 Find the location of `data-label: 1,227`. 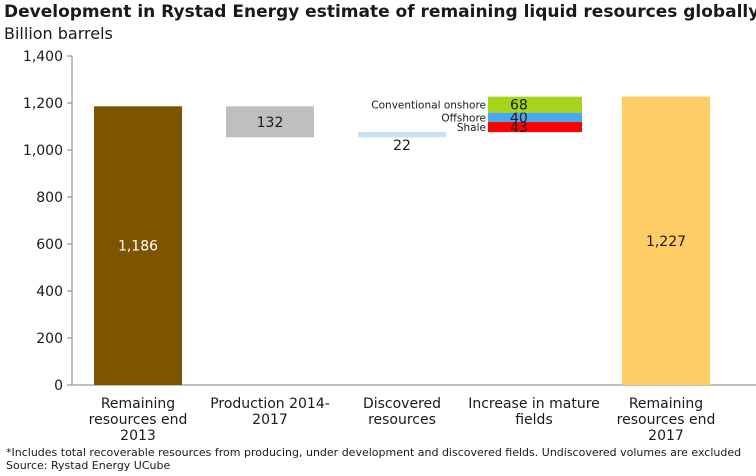

data-label: 1,227 is located at coordinates (666, 242).